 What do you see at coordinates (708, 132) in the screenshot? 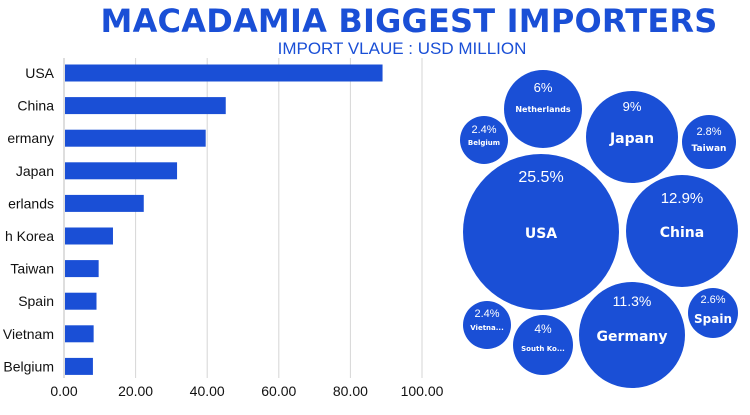
I see `bubble-value-label: 2.8%` at bounding box center [708, 132].